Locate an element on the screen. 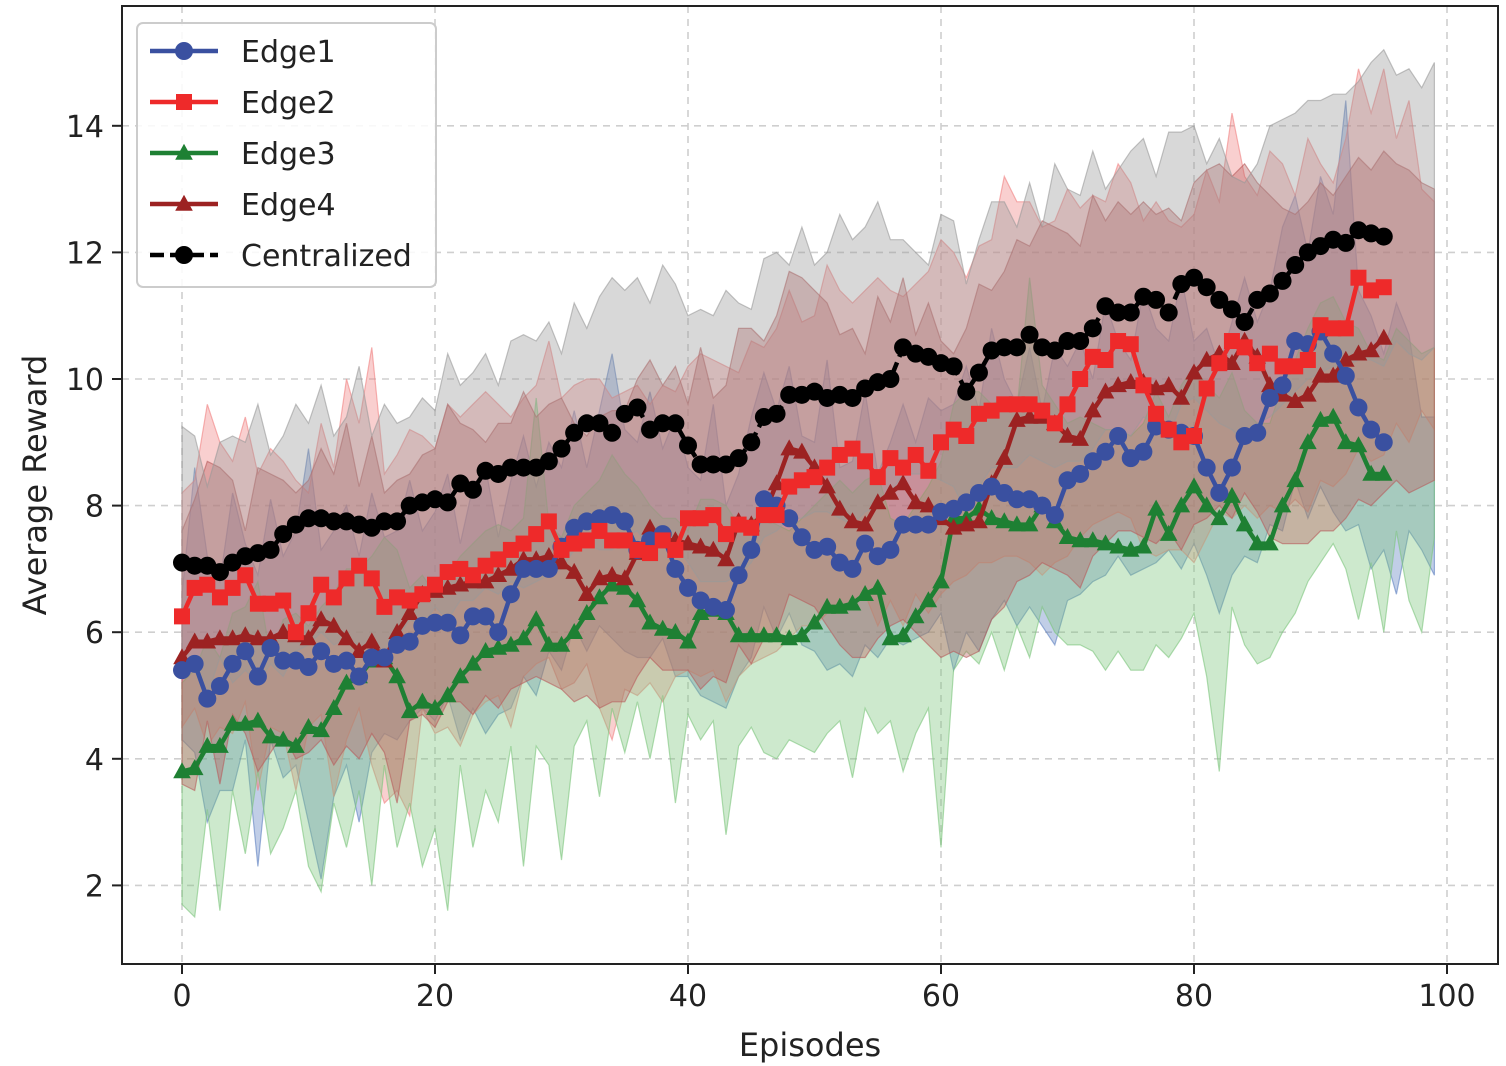 The height and width of the screenshot is (1066, 1506). y-axis-label: Average Reward is located at coordinates (35, 485).